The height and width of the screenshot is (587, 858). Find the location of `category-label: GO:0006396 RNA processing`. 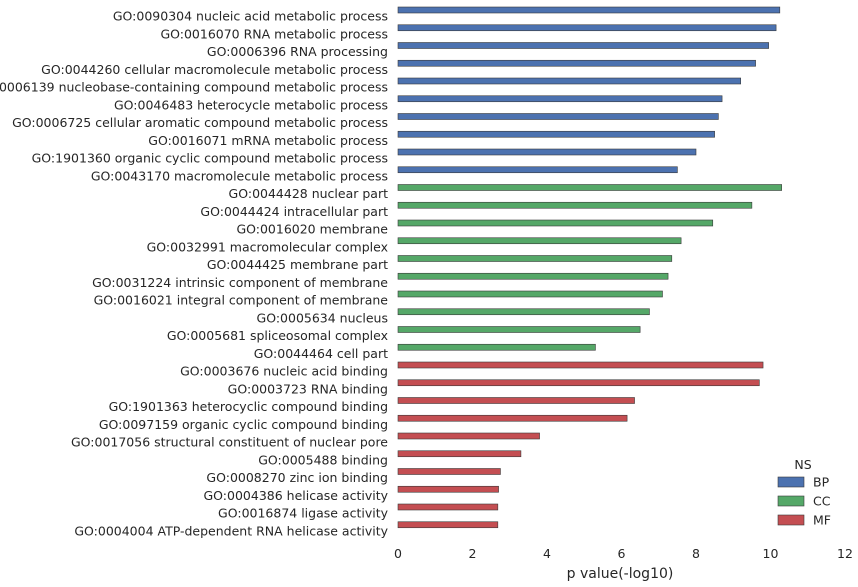

category-label: GO:0006396 RNA processing is located at coordinates (297, 51).